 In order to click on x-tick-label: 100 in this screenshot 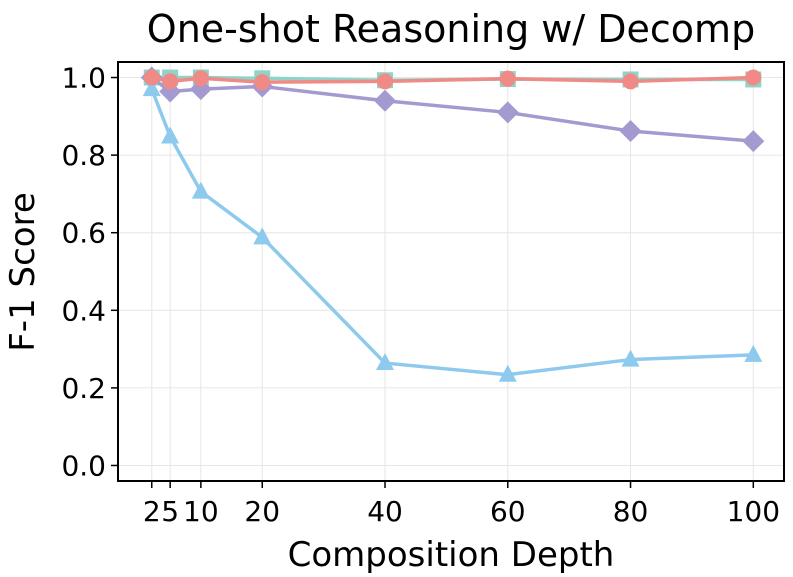, I will do `click(753, 511)`.